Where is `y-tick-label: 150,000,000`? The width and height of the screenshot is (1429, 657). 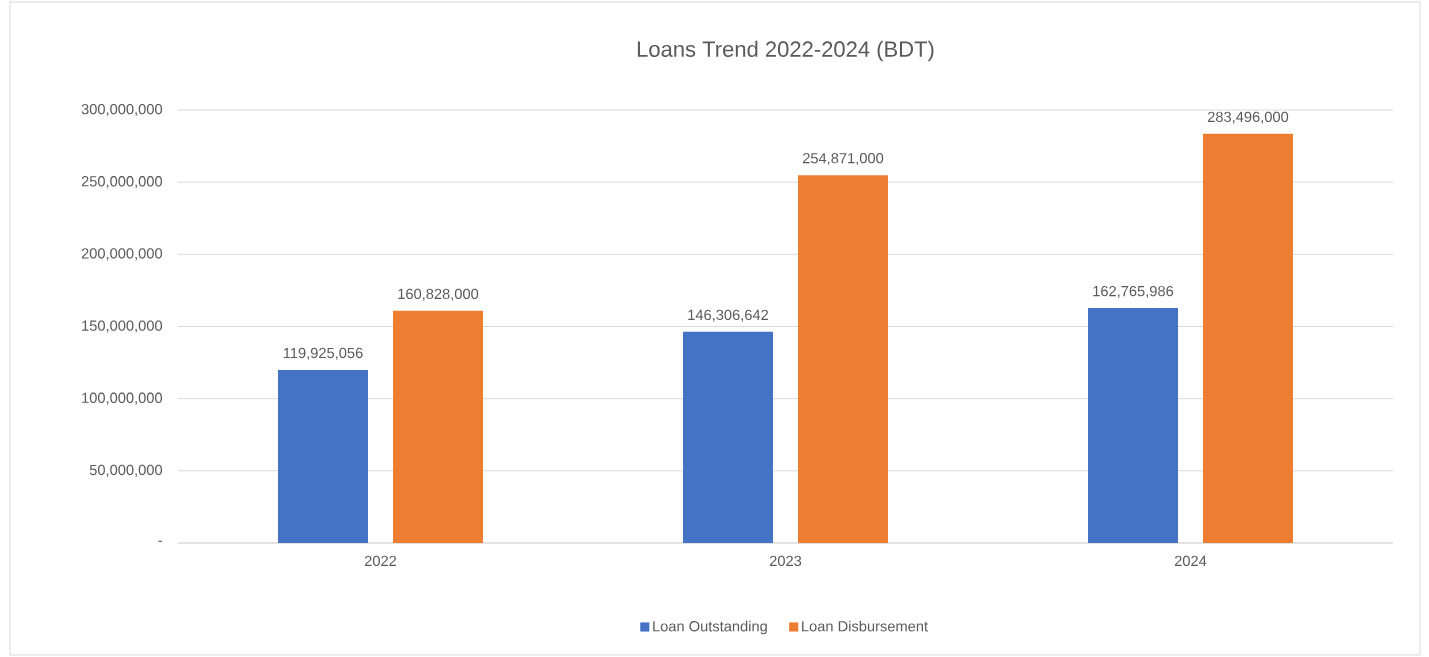
y-tick-label: 150,000,000 is located at coordinates (122, 326).